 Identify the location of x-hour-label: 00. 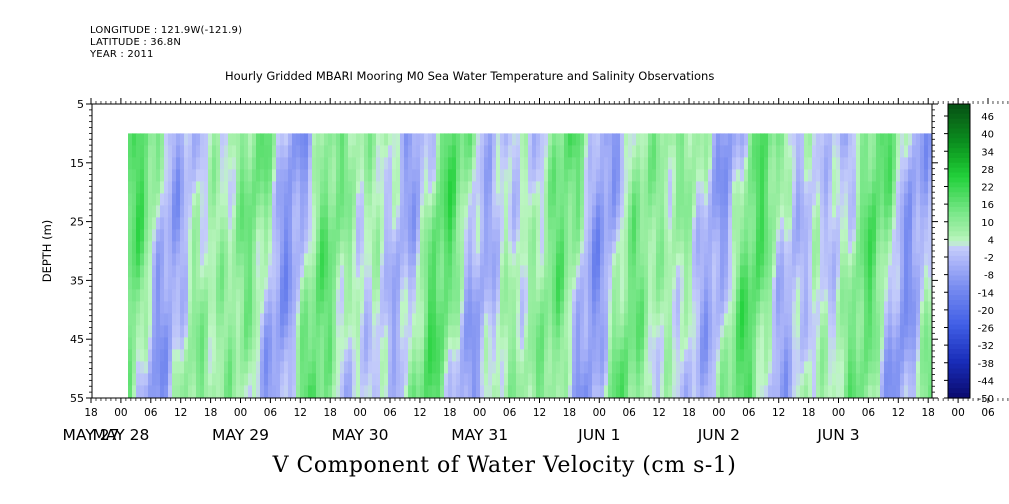
(718, 413).